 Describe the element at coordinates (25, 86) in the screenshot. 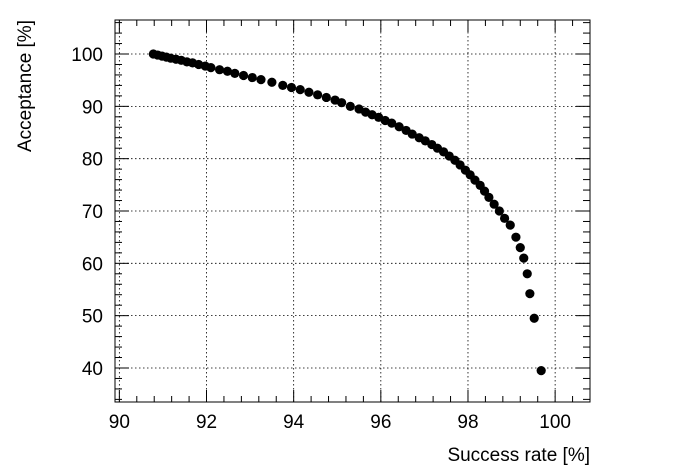

I see `y-axis-title: Acceptance [%]` at that location.